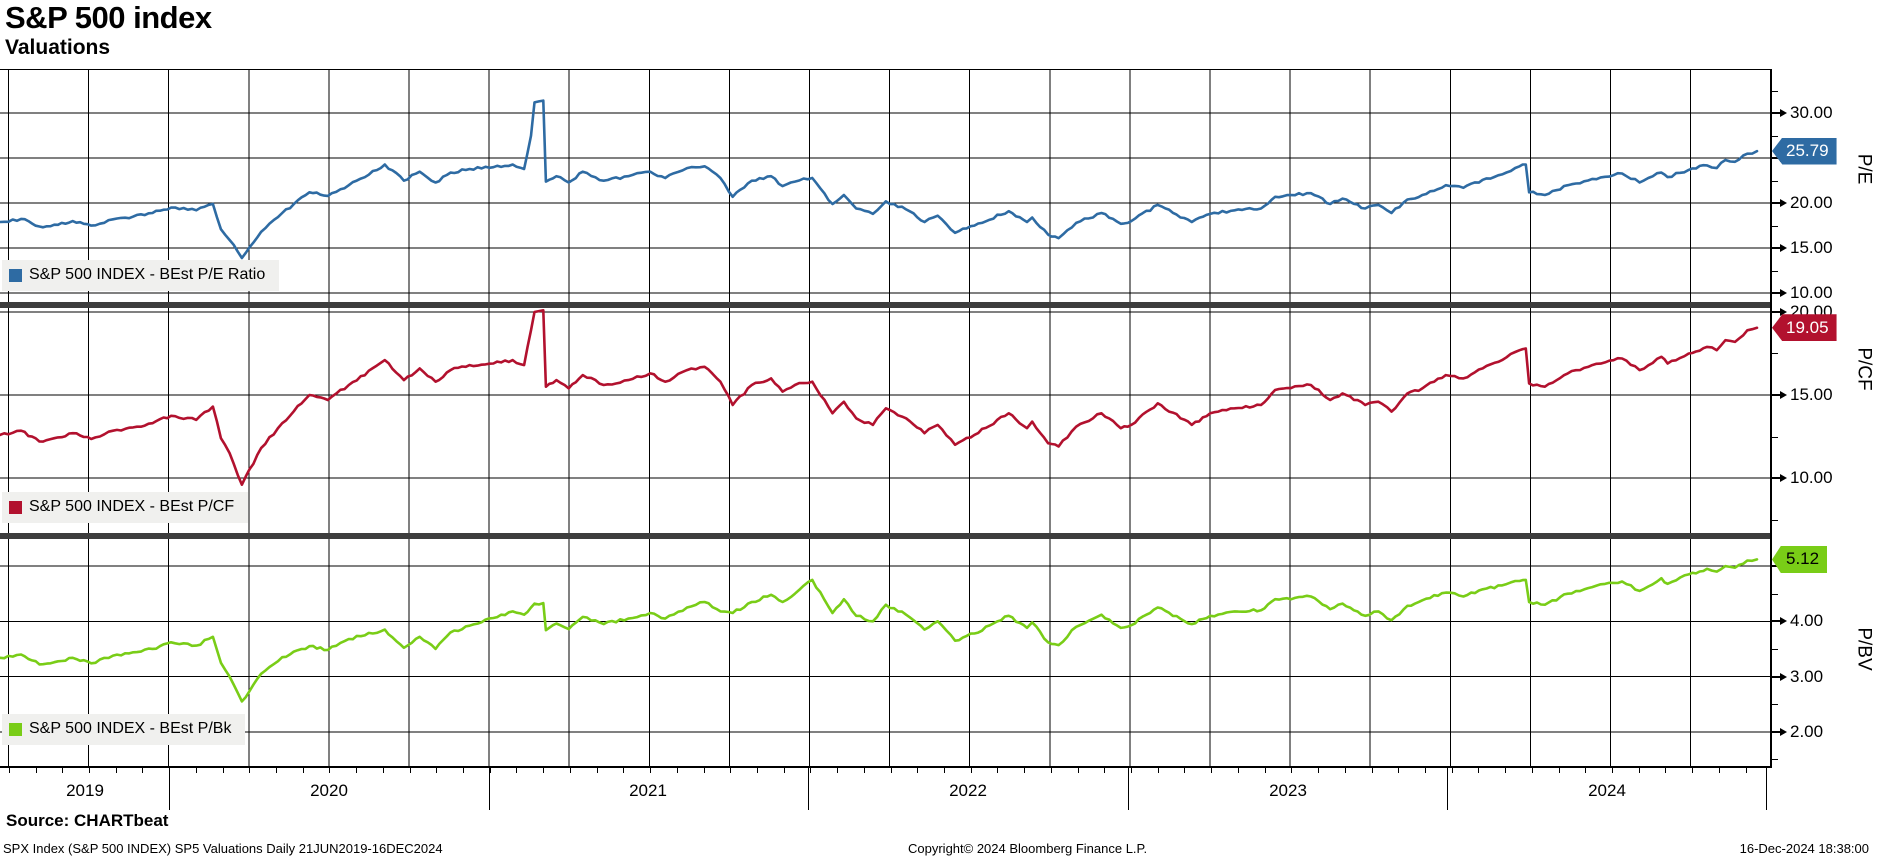 The height and width of the screenshot is (859, 1877). I want to click on footer-timestamp: 16-Dec-2024 18:38:00, so click(1804, 848).